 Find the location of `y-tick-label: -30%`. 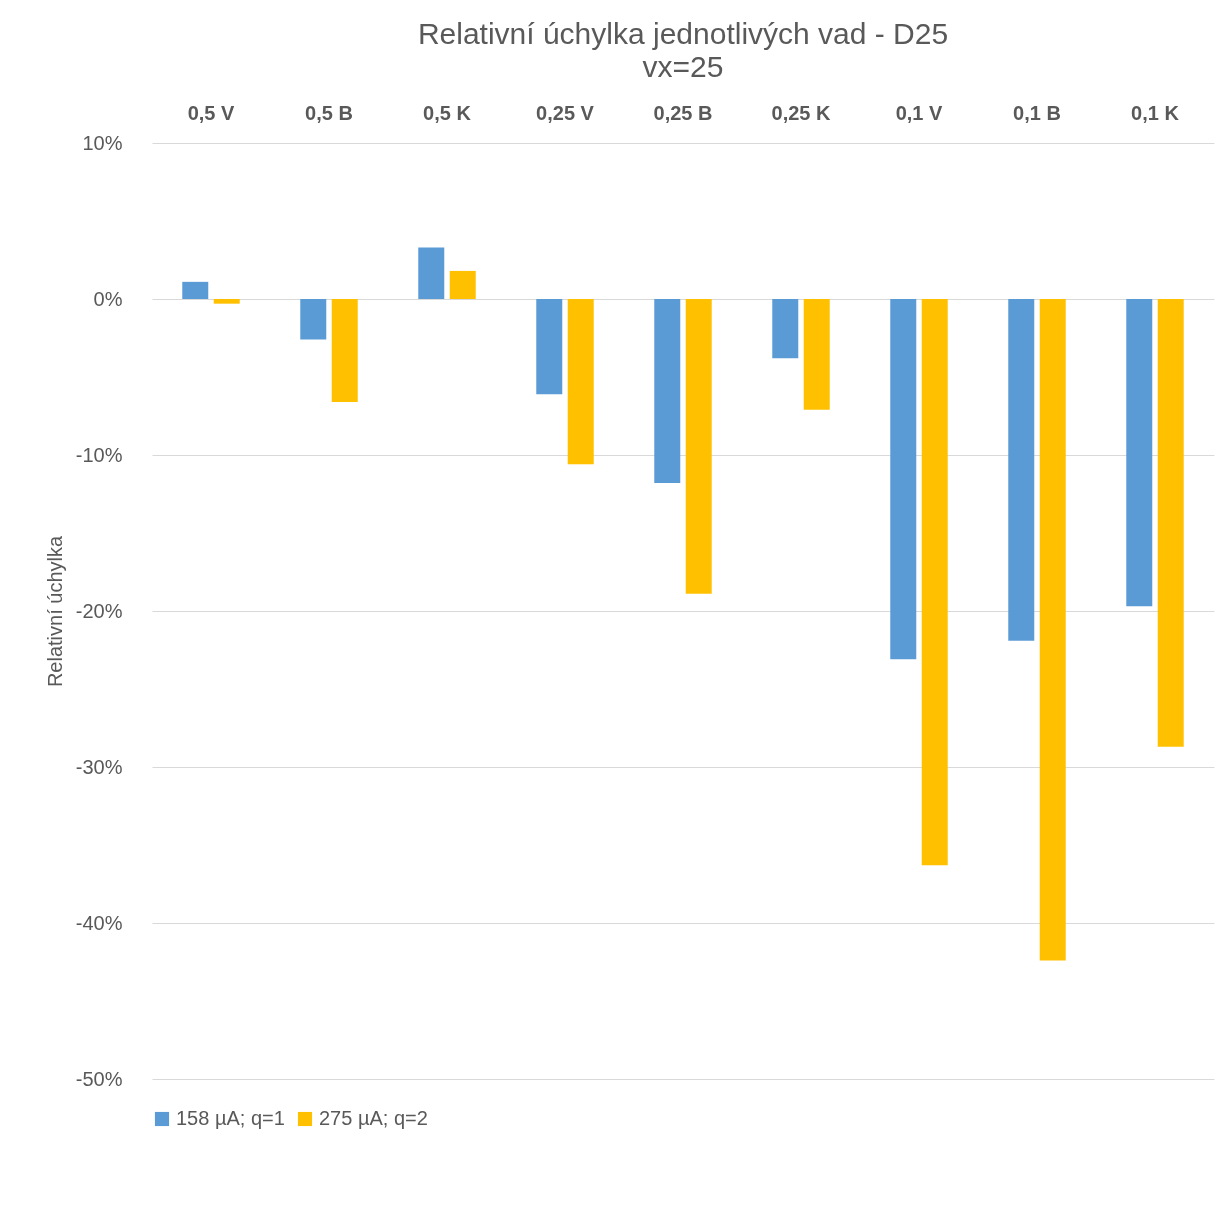

y-tick-label: -30% is located at coordinates (99, 766).